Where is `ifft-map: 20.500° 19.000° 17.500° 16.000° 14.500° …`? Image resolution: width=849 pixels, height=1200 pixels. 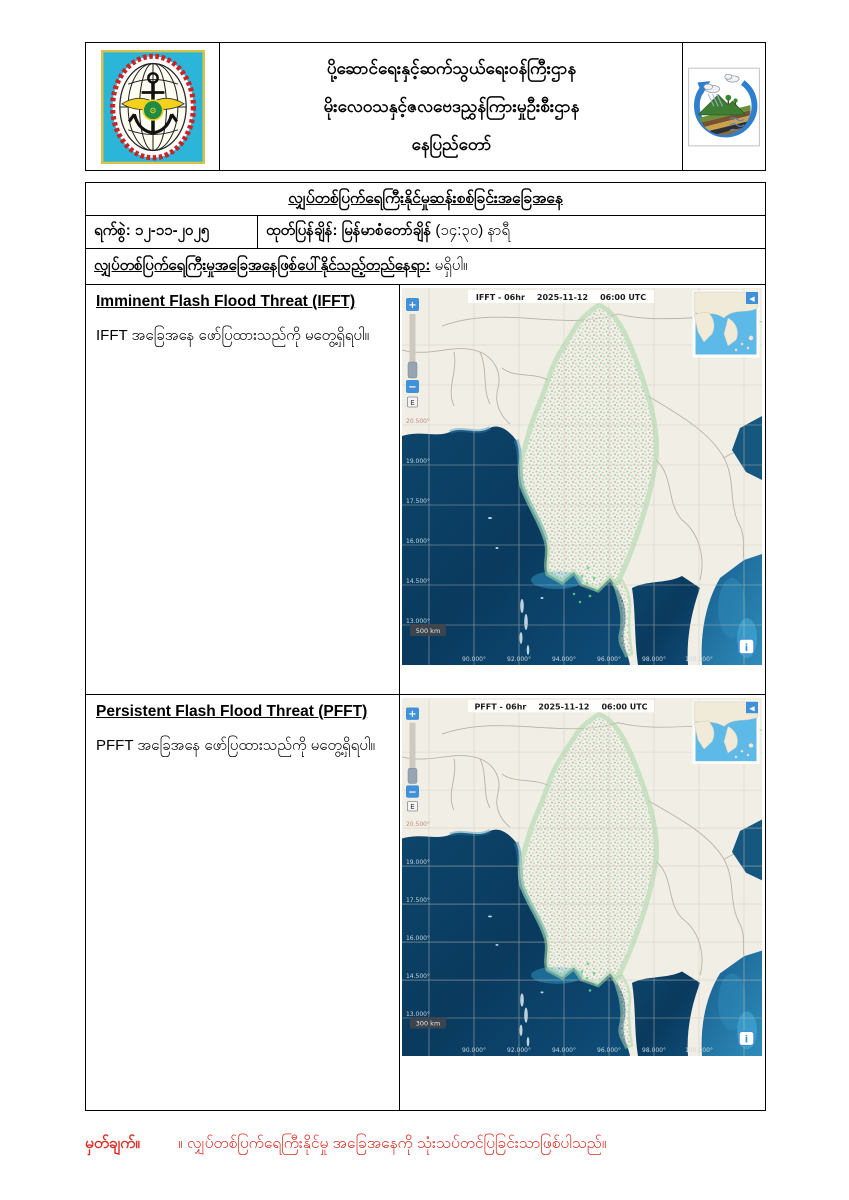 ifft-map: 20.500° 19.000° 17.500° 16.000° 14.500° … is located at coordinates (582, 476).